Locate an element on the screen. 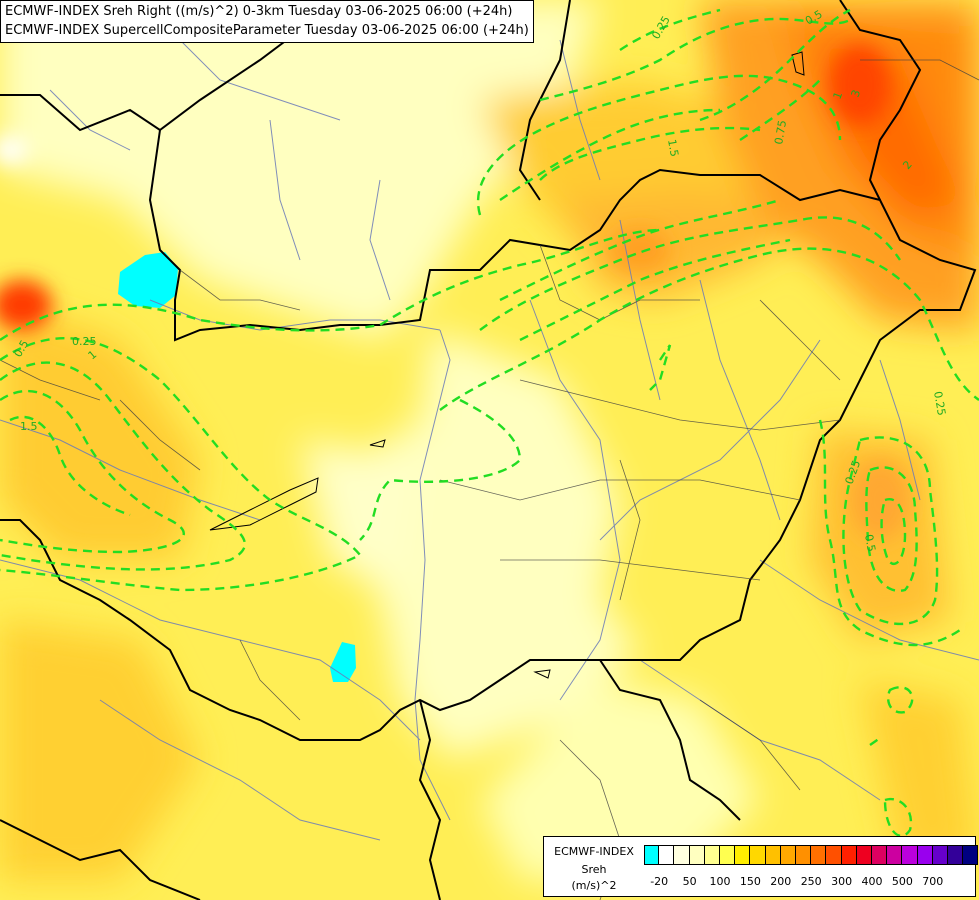 This screenshot has width=979, height=900. contour-label: 0.5 is located at coordinates (870, 542).